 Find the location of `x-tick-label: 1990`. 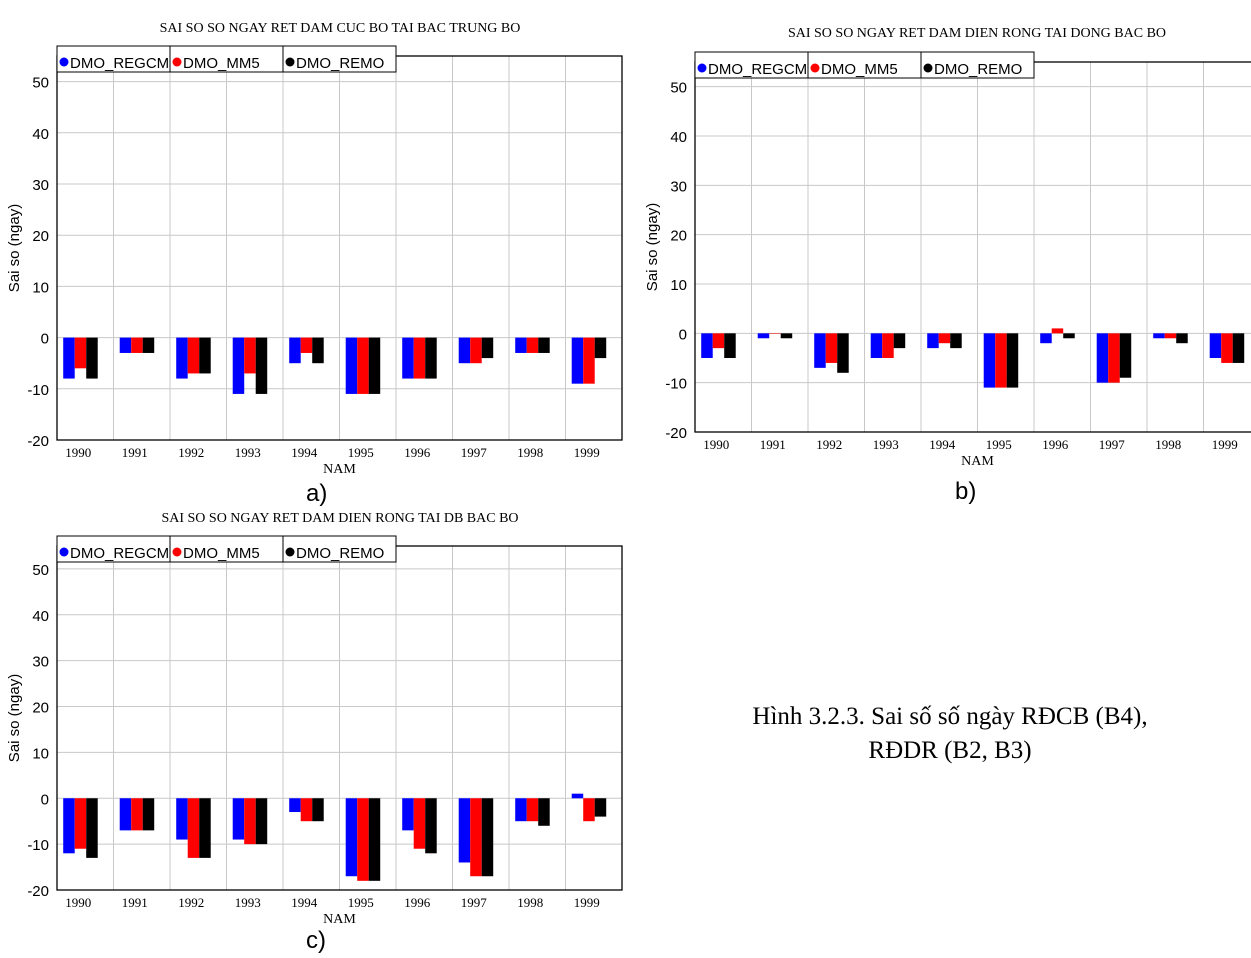

x-tick-label: 1990 is located at coordinates (78, 452).